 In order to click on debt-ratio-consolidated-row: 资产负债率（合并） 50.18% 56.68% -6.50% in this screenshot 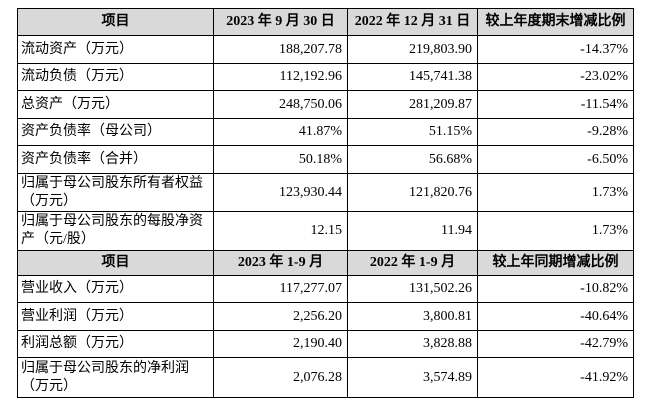, I will do `click(325, 159)`.